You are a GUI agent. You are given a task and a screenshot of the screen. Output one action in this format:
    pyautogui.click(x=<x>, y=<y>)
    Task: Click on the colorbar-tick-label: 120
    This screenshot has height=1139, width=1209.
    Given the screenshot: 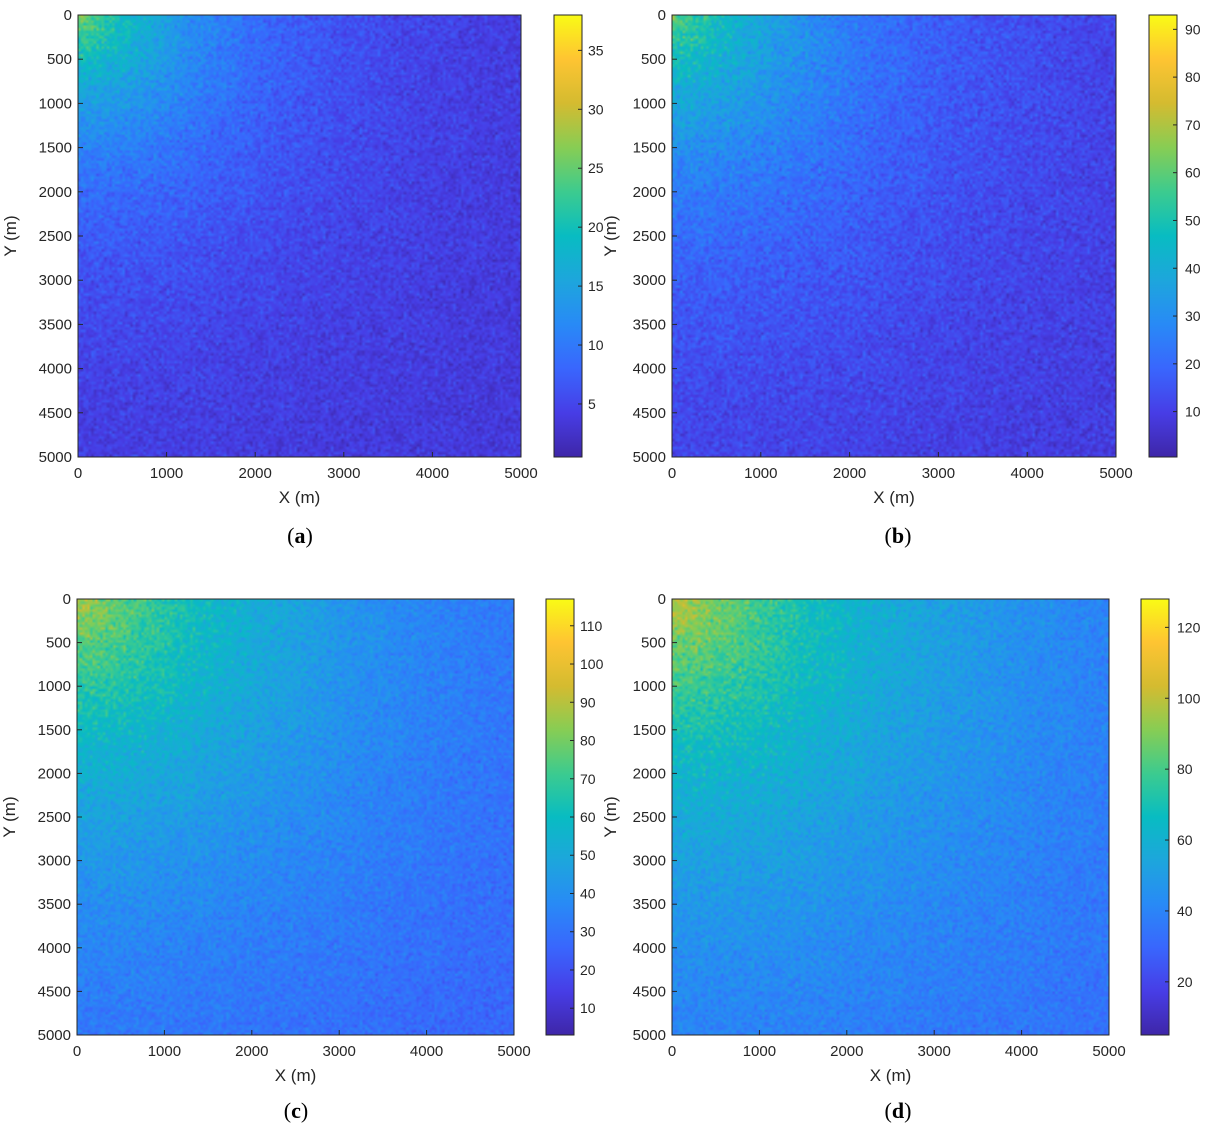 What is the action you would take?
    pyautogui.click(x=1189, y=627)
    